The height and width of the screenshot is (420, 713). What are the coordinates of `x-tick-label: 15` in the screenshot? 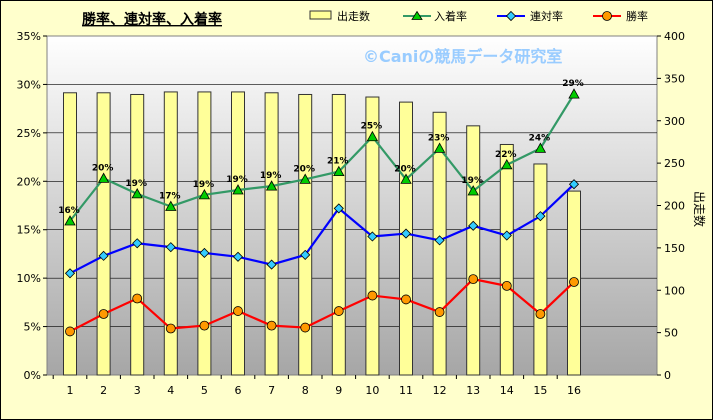 It's located at (540, 390).